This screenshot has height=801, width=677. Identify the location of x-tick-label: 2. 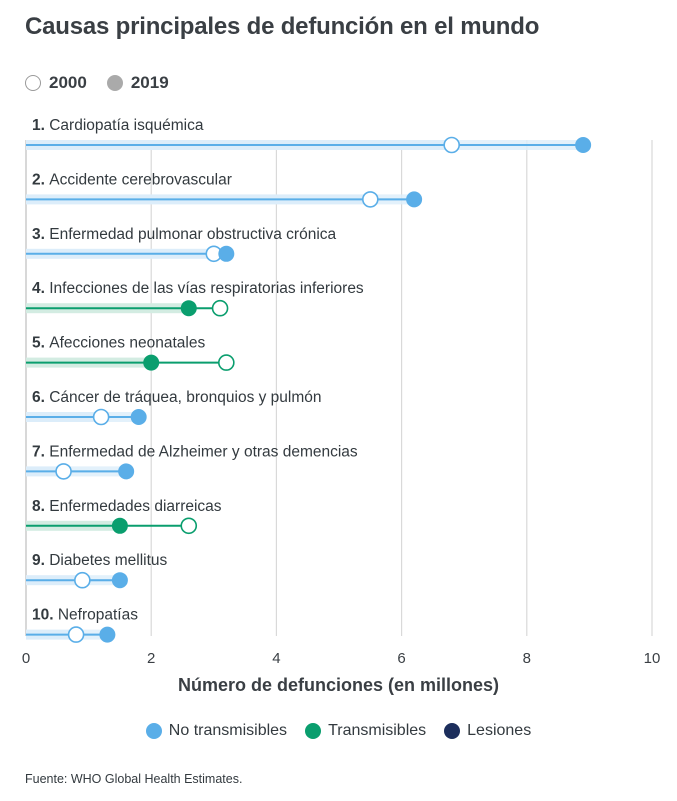
(151, 658).